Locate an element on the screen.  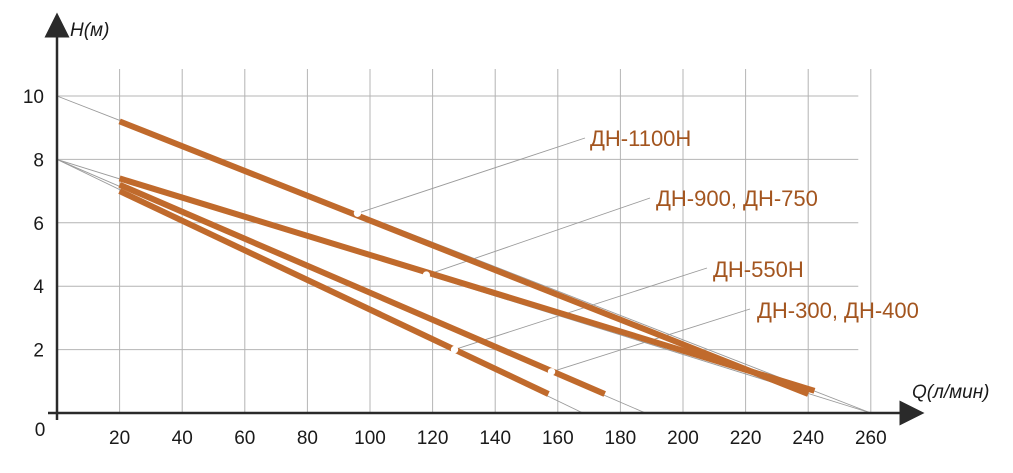
y-tick-label: 4 is located at coordinates (38, 287).